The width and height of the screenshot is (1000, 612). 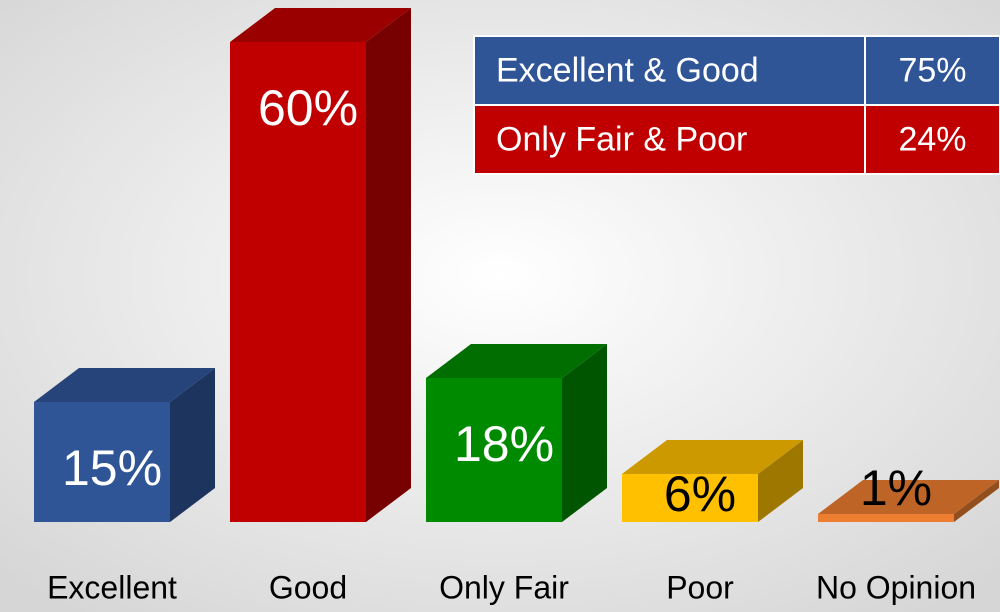 I want to click on table-text: Excellent & Good, so click(x=627, y=70).